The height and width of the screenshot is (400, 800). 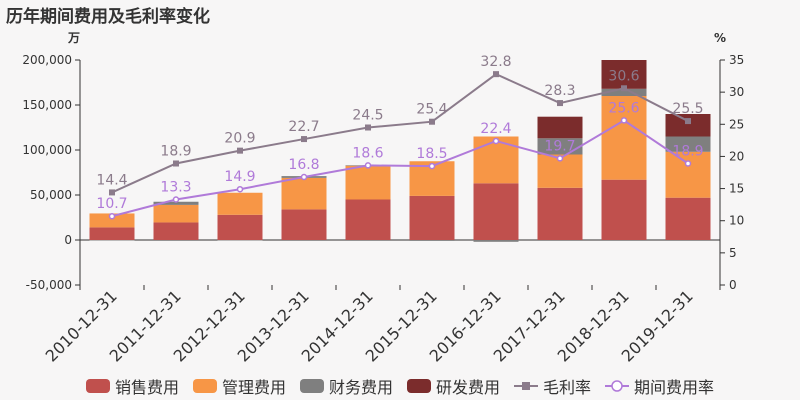 What do you see at coordinates (47, 60) in the screenshot?
I see `left-tick-label: 200,000` at bounding box center [47, 60].